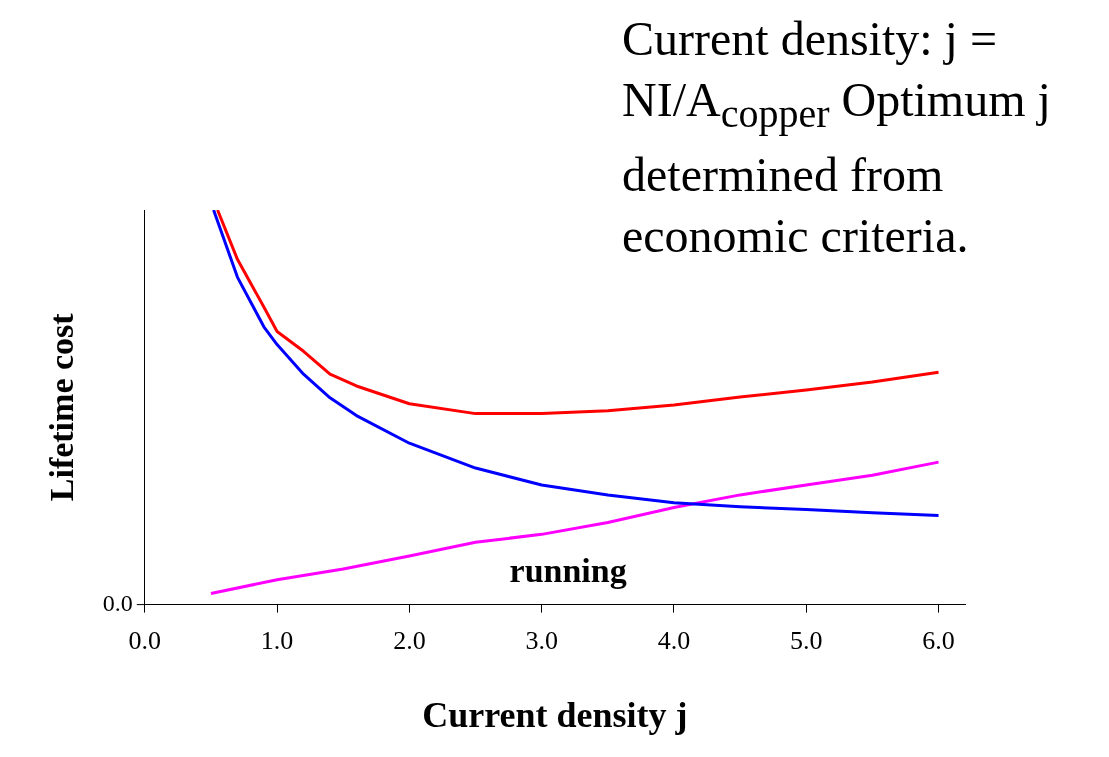 The image size is (1109, 757). Describe the element at coordinates (555, 714) in the screenshot. I see `x-axis-title: Current density j` at that location.